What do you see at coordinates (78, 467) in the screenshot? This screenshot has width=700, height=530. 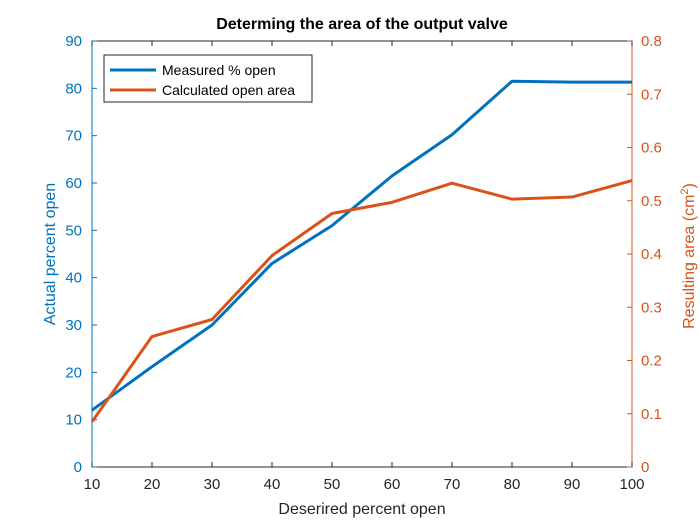 I see `left-y-tick-label: 0` at bounding box center [78, 467].